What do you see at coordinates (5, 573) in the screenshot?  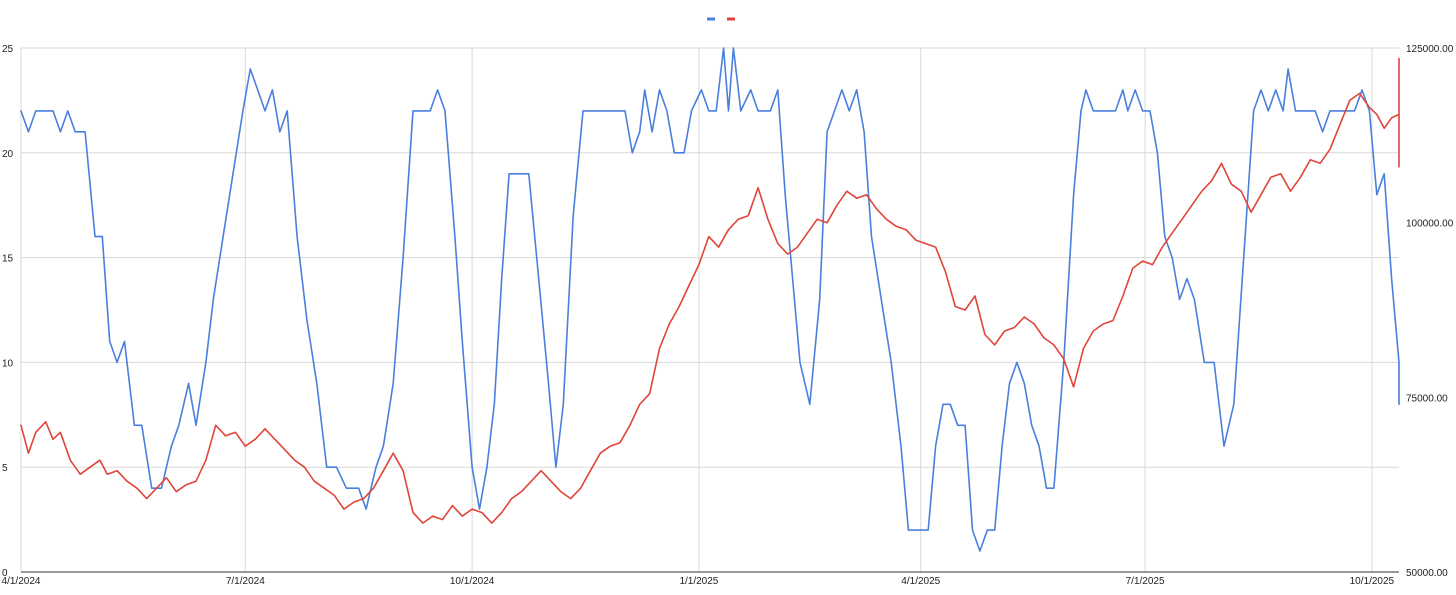 I see `y-tick-label: 0` at bounding box center [5, 573].